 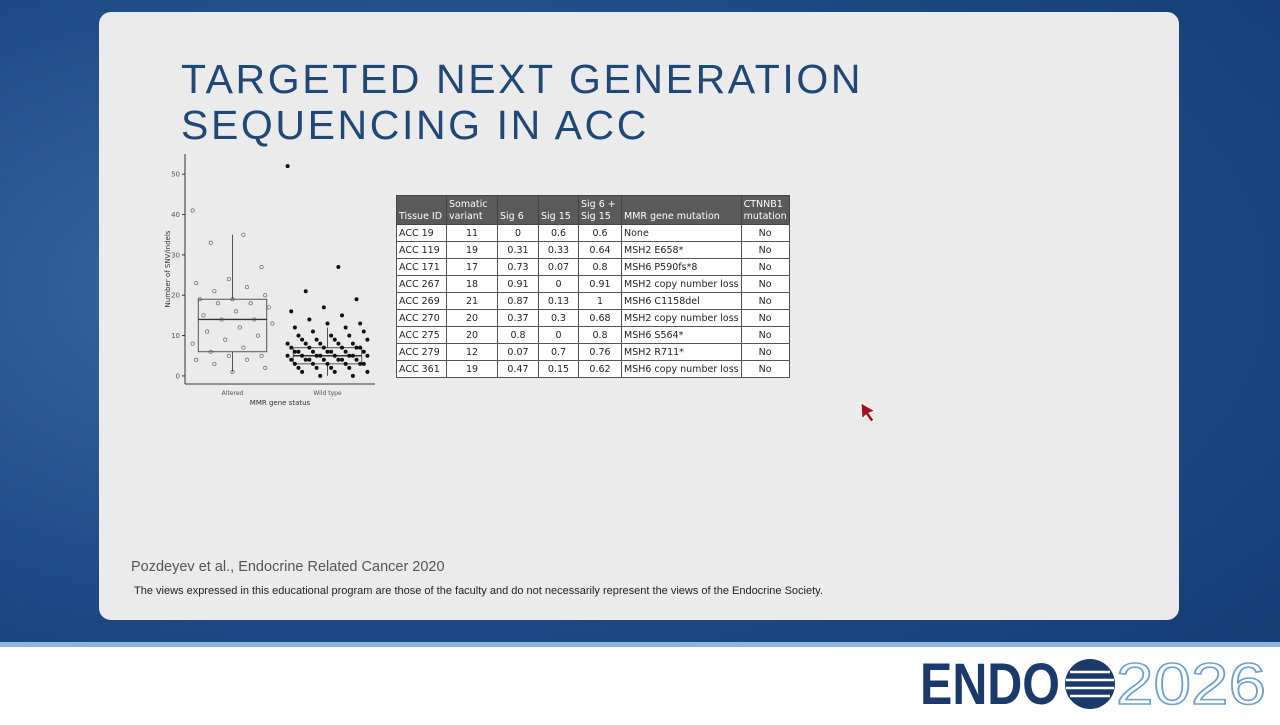 What do you see at coordinates (558, 301) in the screenshot?
I see `table-cell: 0.13` at bounding box center [558, 301].